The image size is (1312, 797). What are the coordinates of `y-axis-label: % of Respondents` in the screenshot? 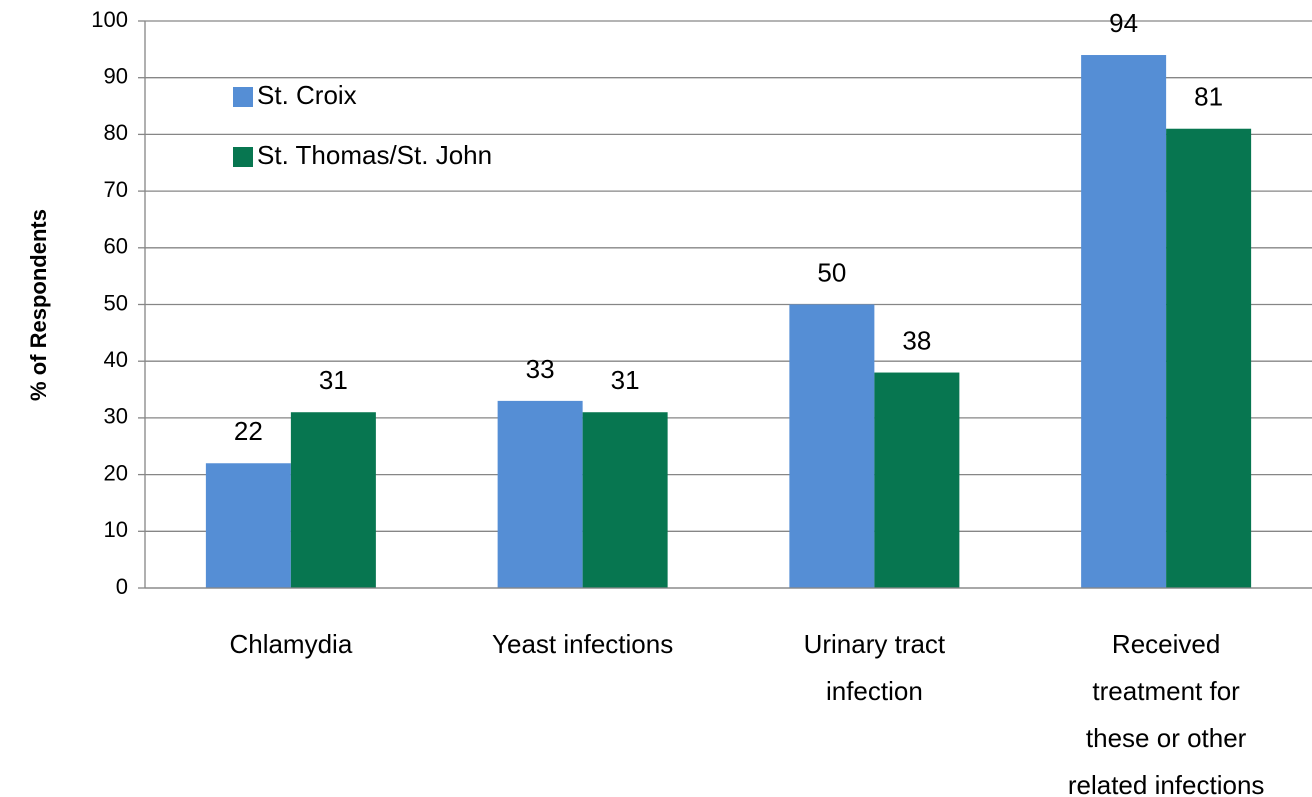 It's located at (38, 305).